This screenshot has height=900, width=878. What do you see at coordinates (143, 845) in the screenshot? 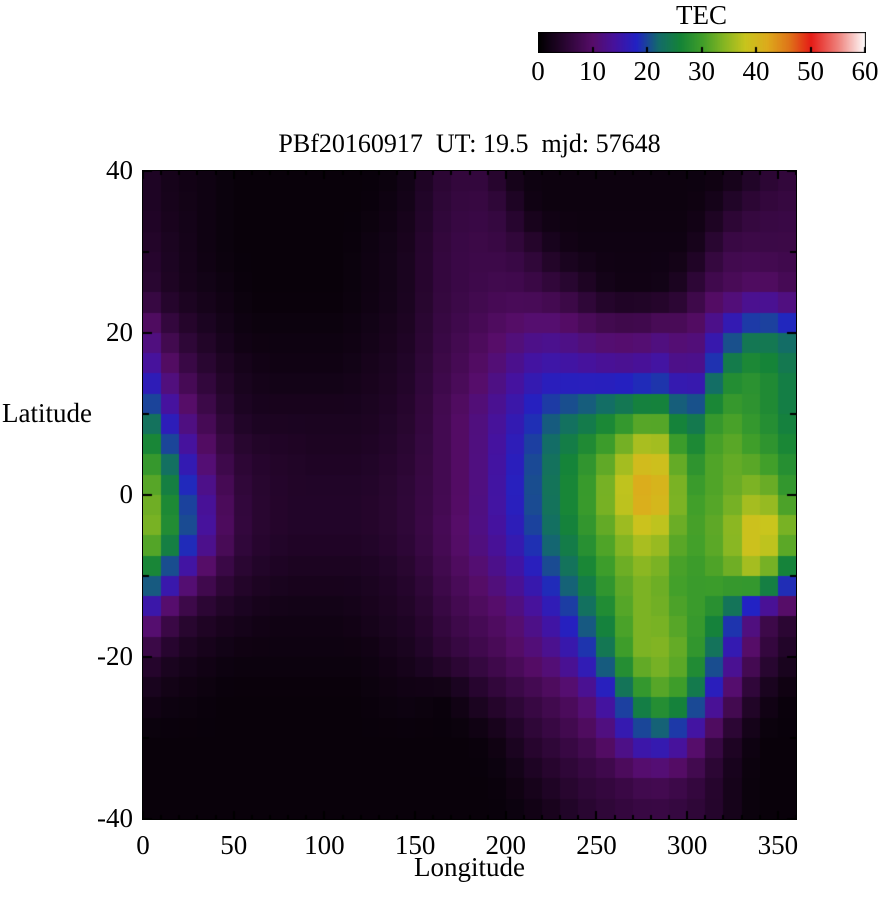
I see `x-tick-label-0: 0` at bounding box center [143, 845].